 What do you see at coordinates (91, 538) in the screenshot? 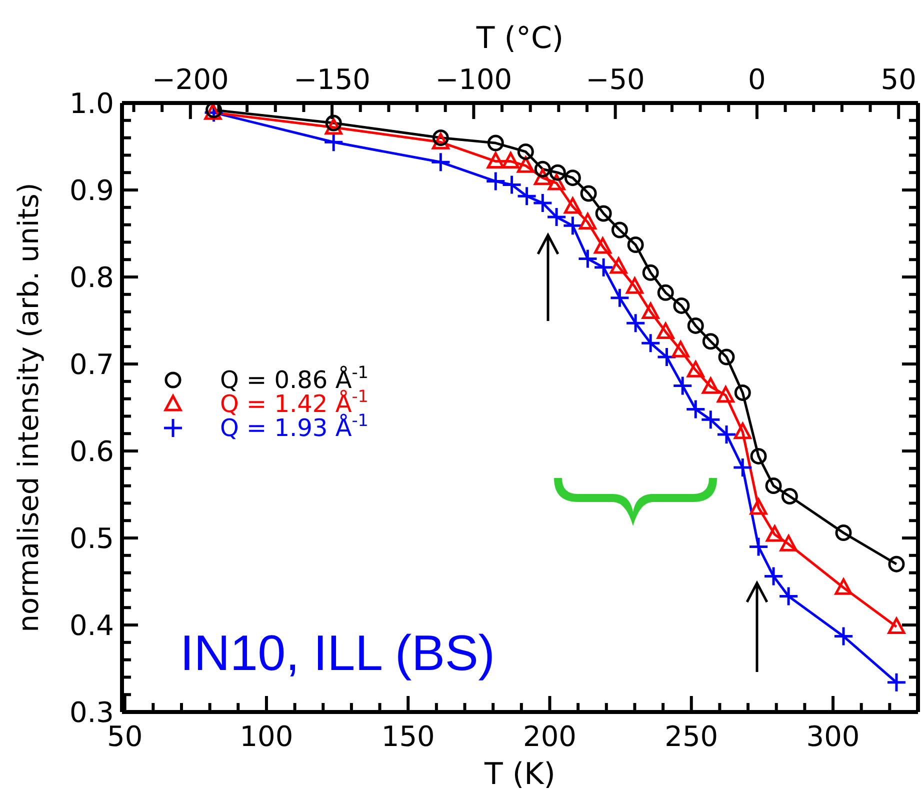
I see `y-tick-label: 0.5` at bounding box center [91, 538].